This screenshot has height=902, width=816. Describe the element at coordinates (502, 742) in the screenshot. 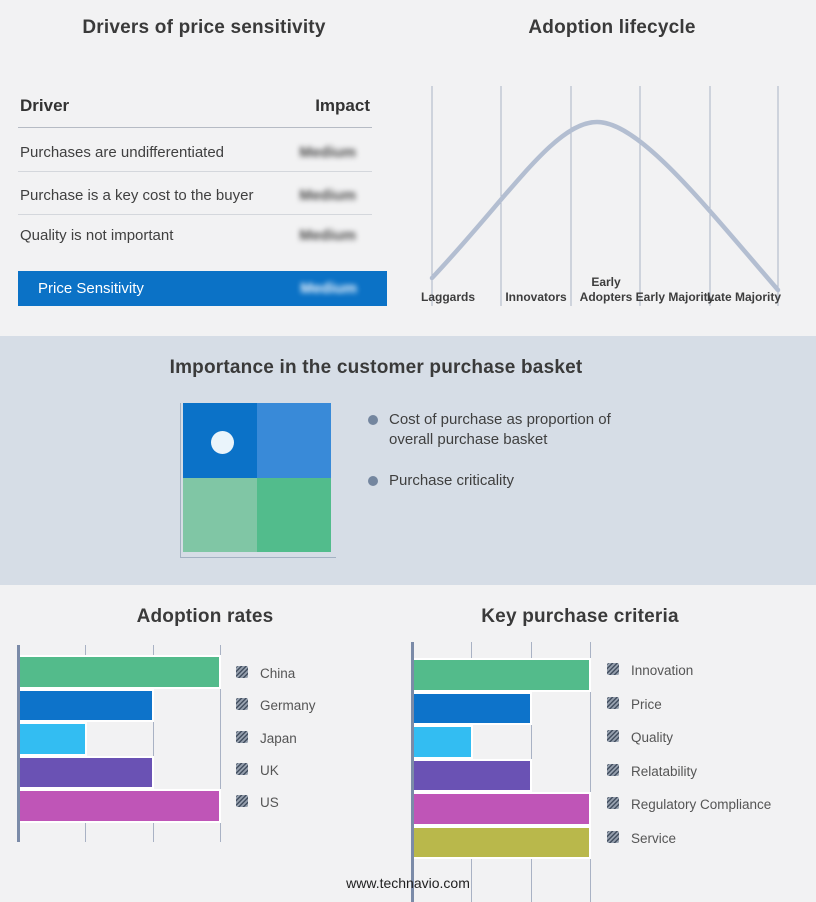

I see `bar-row-quality` at that location.